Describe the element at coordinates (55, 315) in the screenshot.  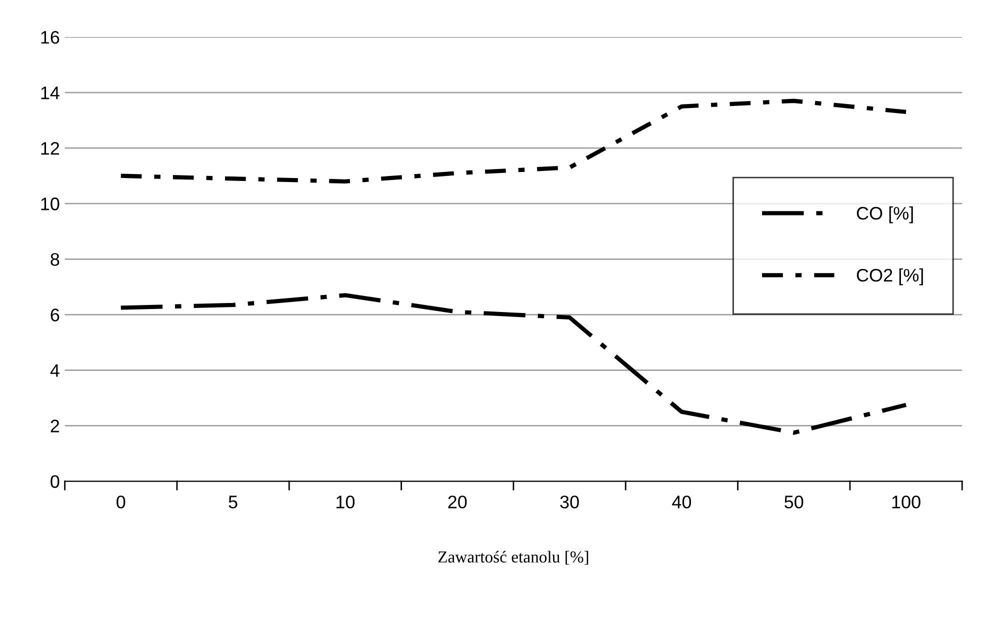
I see `y-tick-label: 6` at that location.